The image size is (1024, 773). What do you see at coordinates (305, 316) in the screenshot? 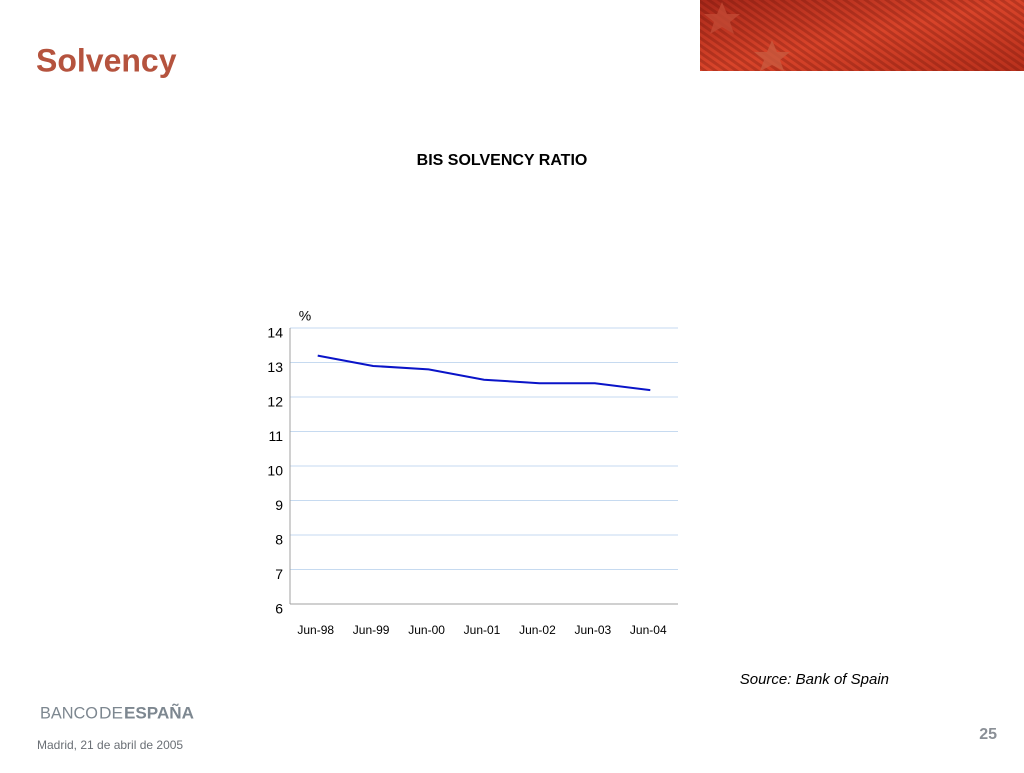
I see `y-axis-label: %` at bounding box center [305, 316].